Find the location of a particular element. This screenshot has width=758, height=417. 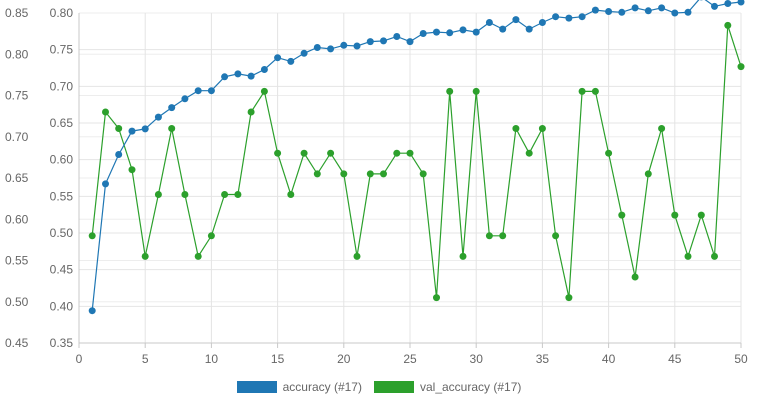

left-y-axis: 0.80 0.75 0.70 0.65 0.60 0.55 0.50 0.45 0.40 0.35 is located at coordinates (65, 178).